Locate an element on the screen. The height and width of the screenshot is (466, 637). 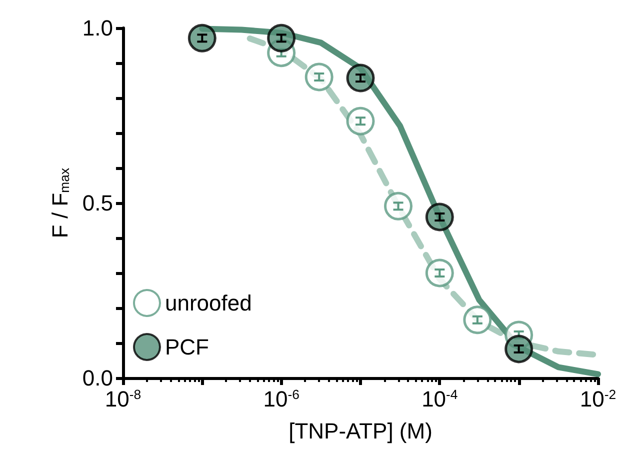
y-tick-label: 1.0 is located at coordinates (97, 28).